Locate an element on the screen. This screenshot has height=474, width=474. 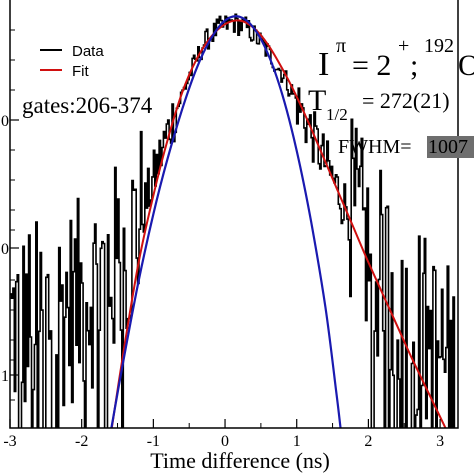
spin-annotation: I π = 2 + ; 192 O is located at coordinates (396, 59).